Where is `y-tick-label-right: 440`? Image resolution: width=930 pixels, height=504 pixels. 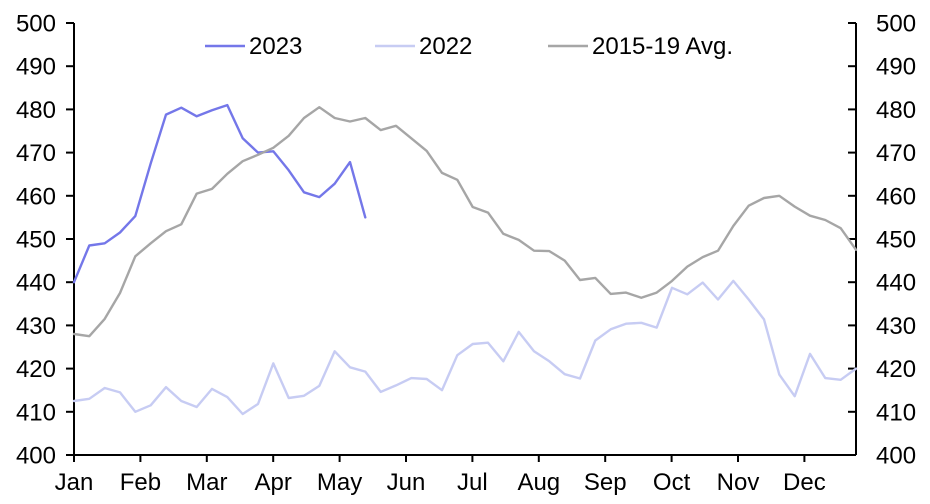
y-tick-label-right: 440 is located at coordinates (896, 283).